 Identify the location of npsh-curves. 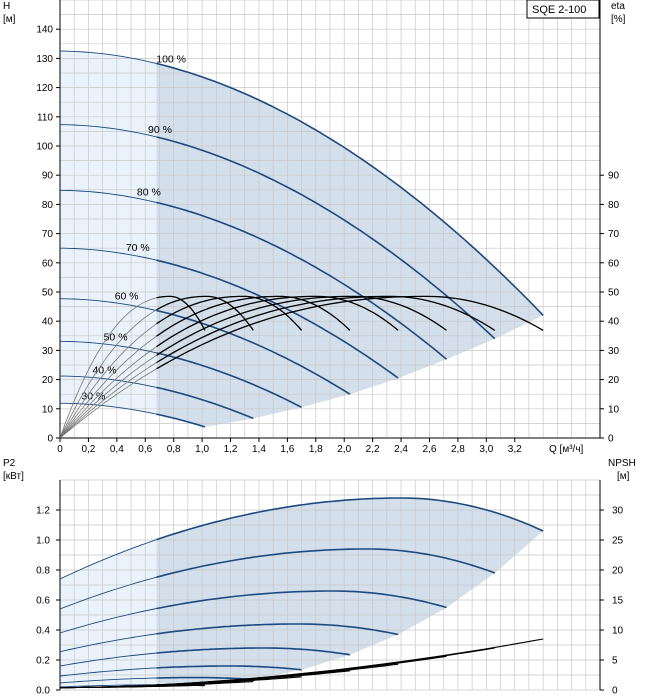
(302, 663).